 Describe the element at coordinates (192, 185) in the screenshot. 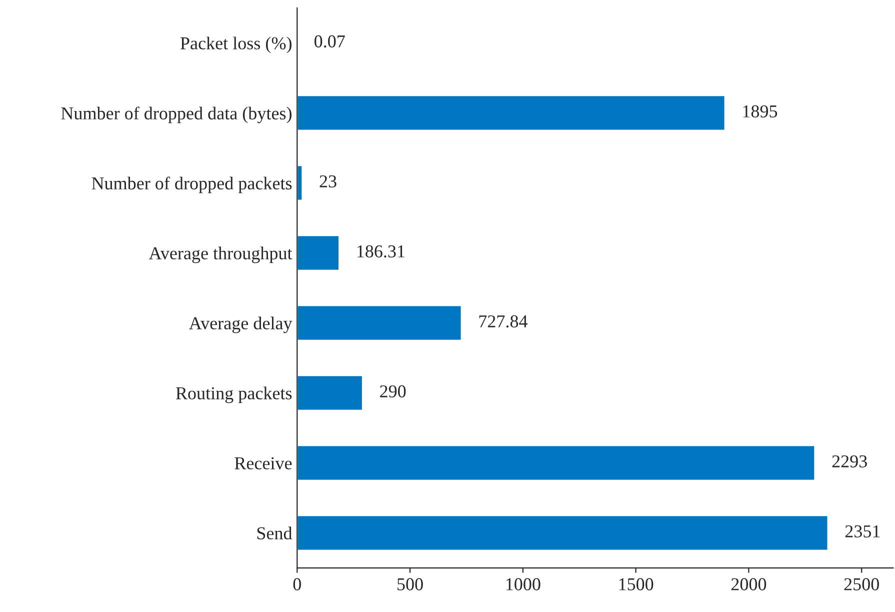

I see `y-tick-label: Number of dropped packets` at that location.